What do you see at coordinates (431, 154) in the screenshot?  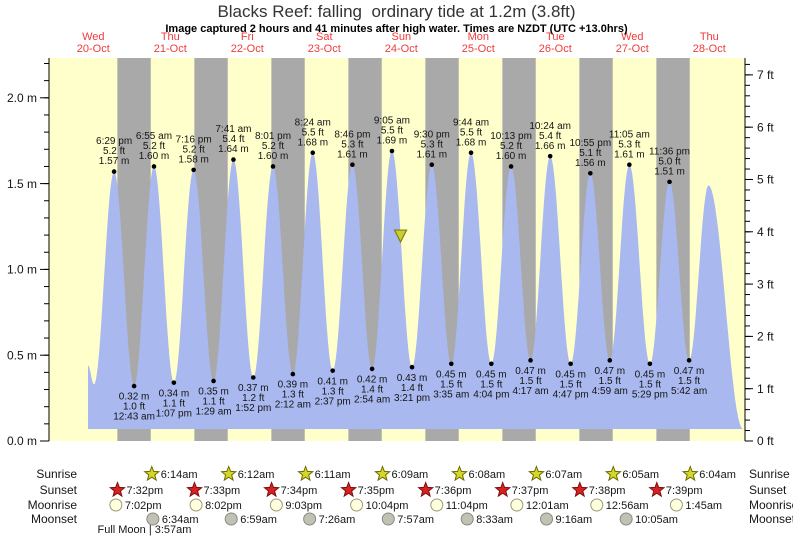 I see `high-tide-label-line: 1.61 m` at bounding box center [431, 154].